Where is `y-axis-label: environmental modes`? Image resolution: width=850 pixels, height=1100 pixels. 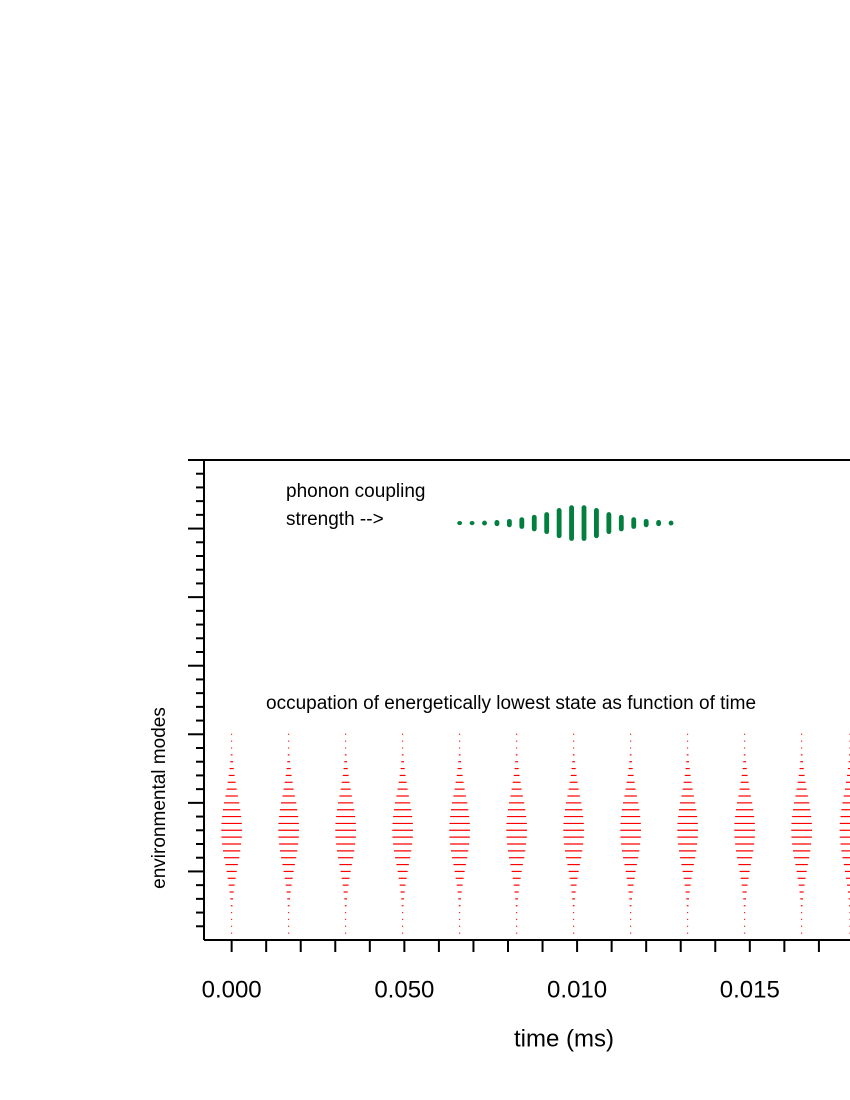 y-axis-label: environmental modes is located at coordinates (159, 798).